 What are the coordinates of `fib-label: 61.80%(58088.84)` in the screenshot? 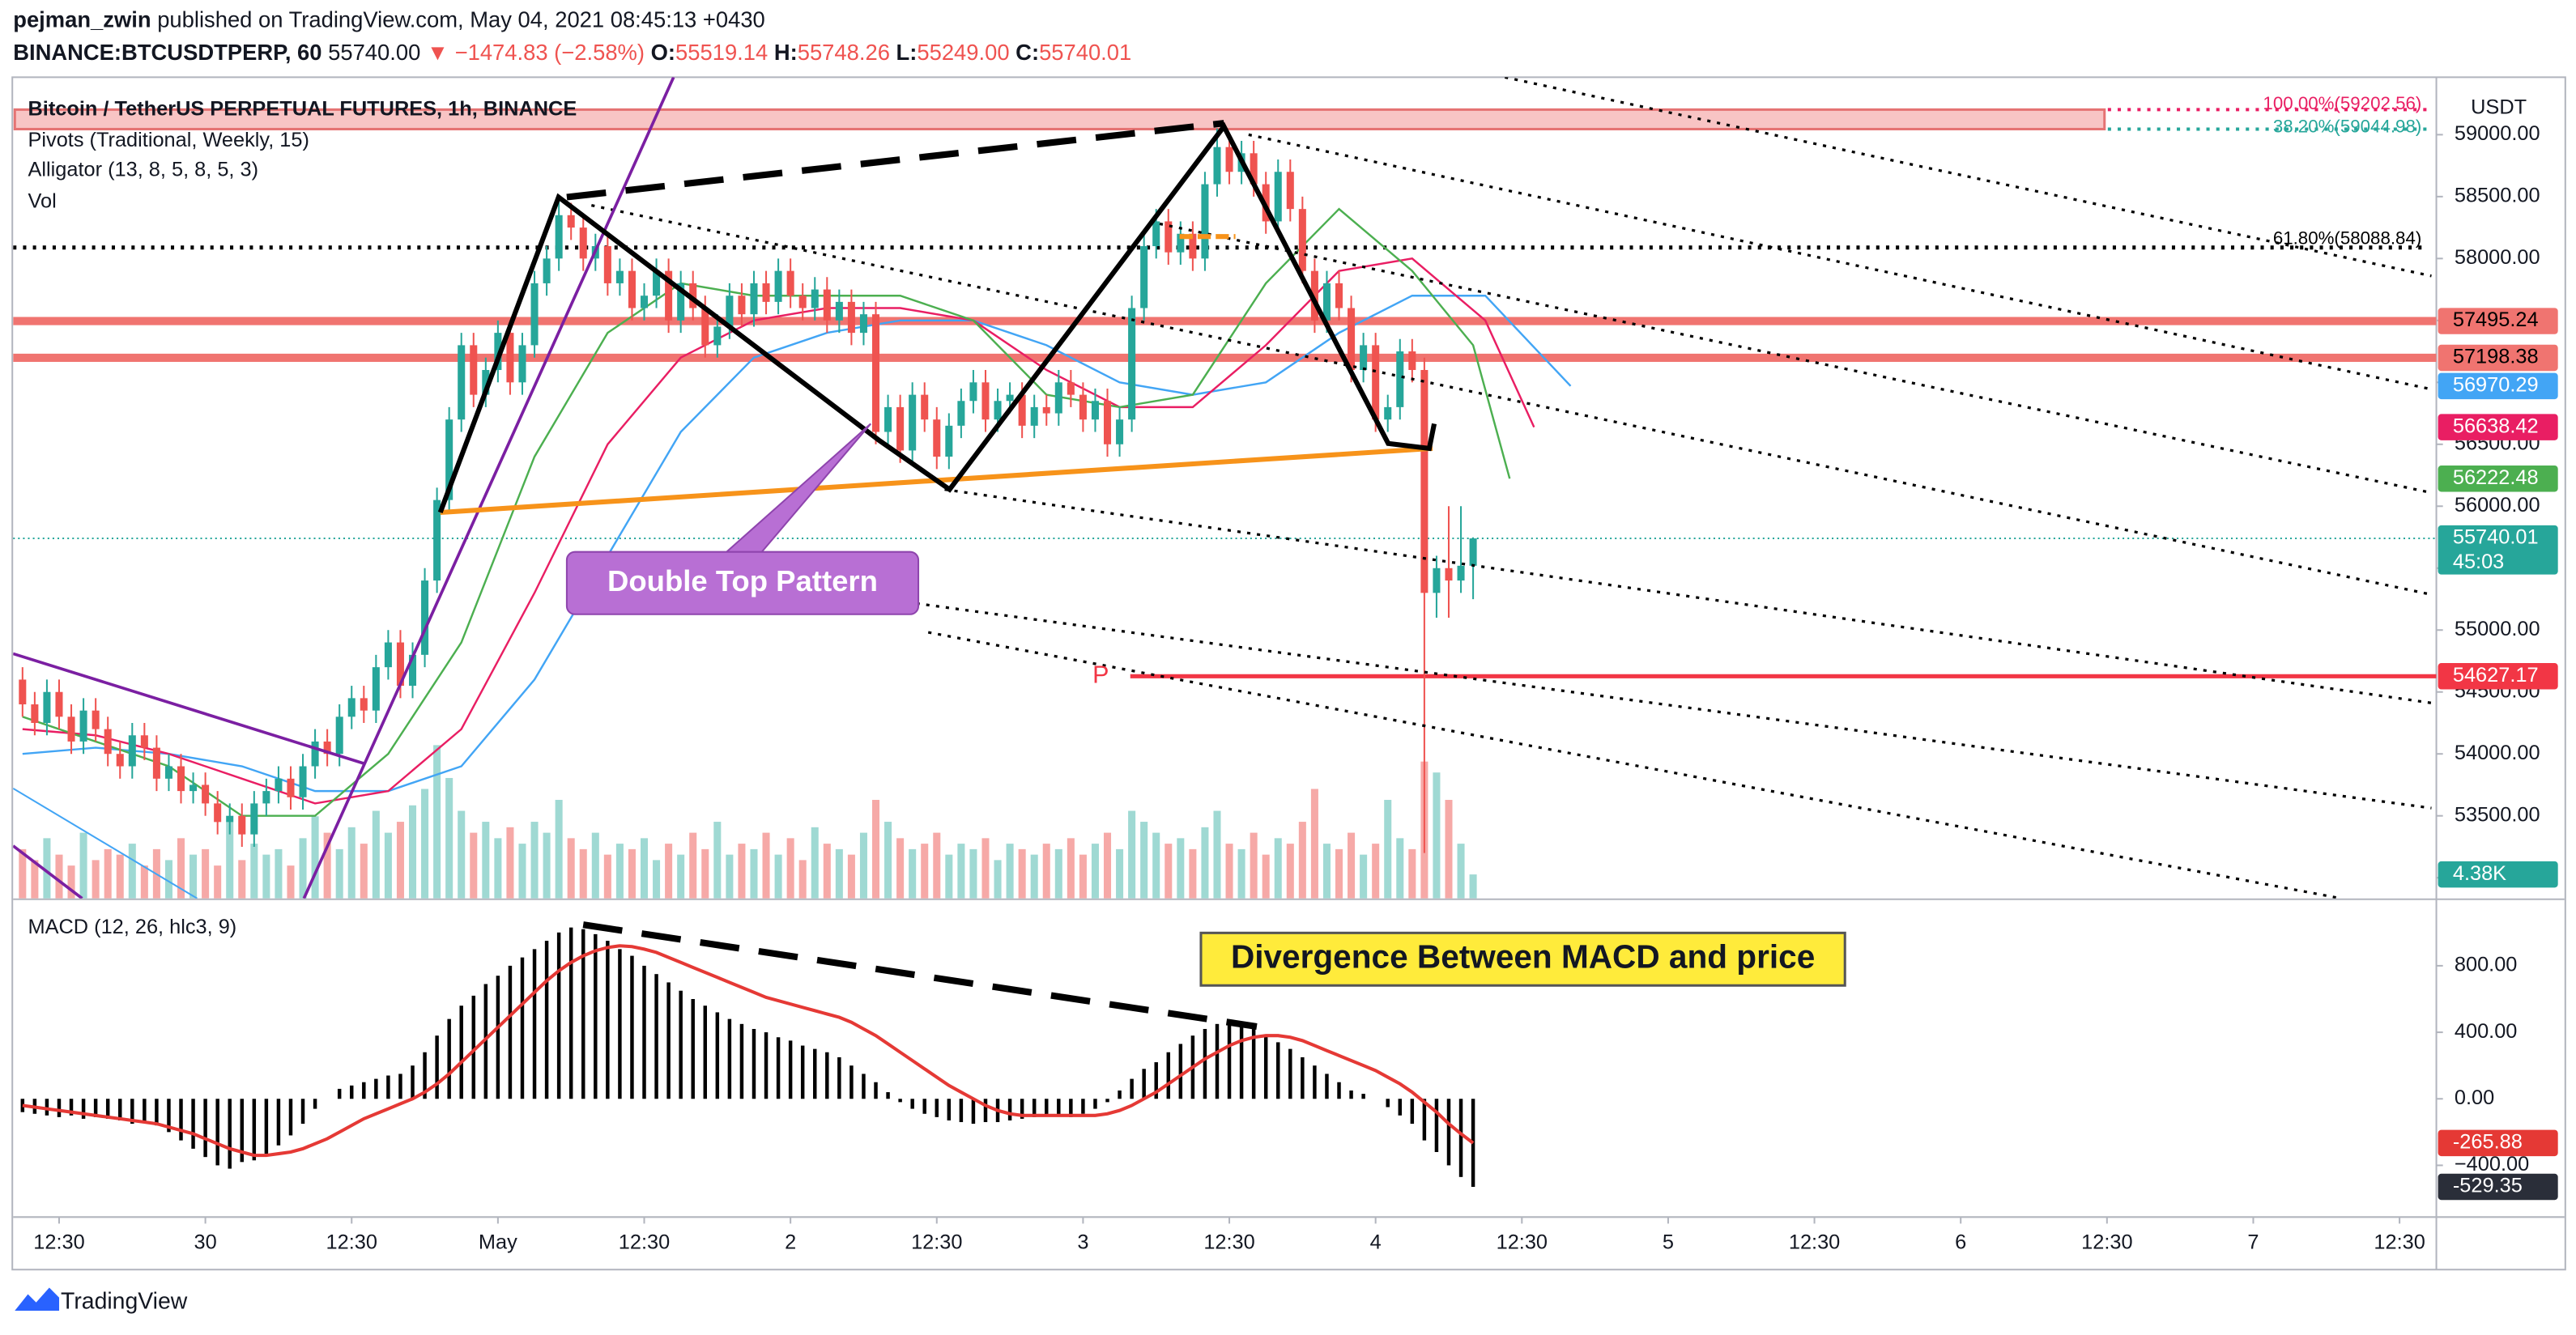 It's located at (2347, 237).